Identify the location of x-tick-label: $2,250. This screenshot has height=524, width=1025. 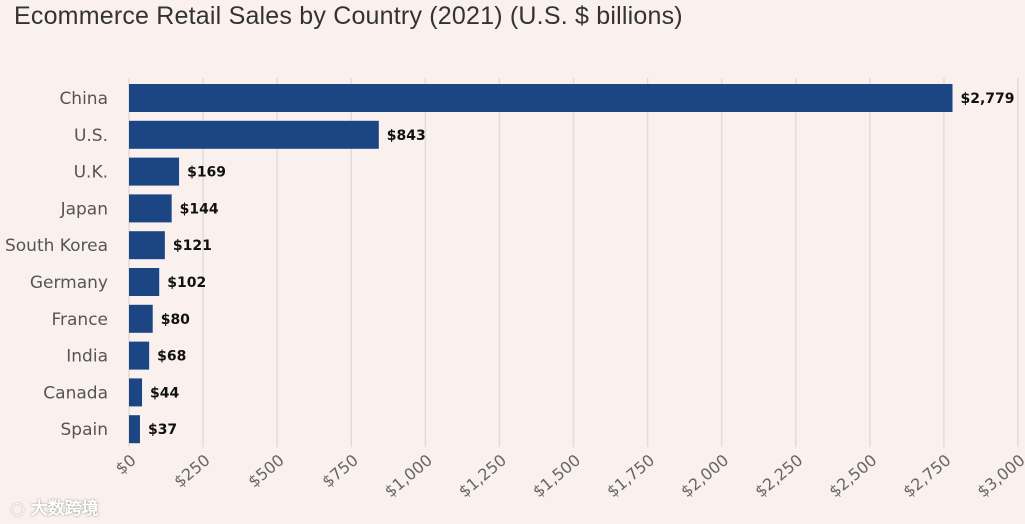
(778, 476).